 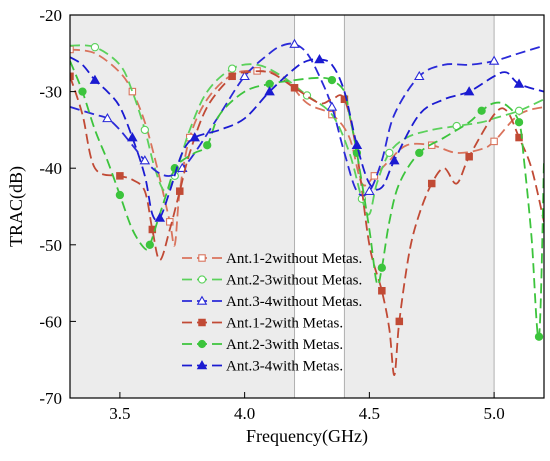 I want to click on y-tick-label: -60, so click(x=50, y=321).